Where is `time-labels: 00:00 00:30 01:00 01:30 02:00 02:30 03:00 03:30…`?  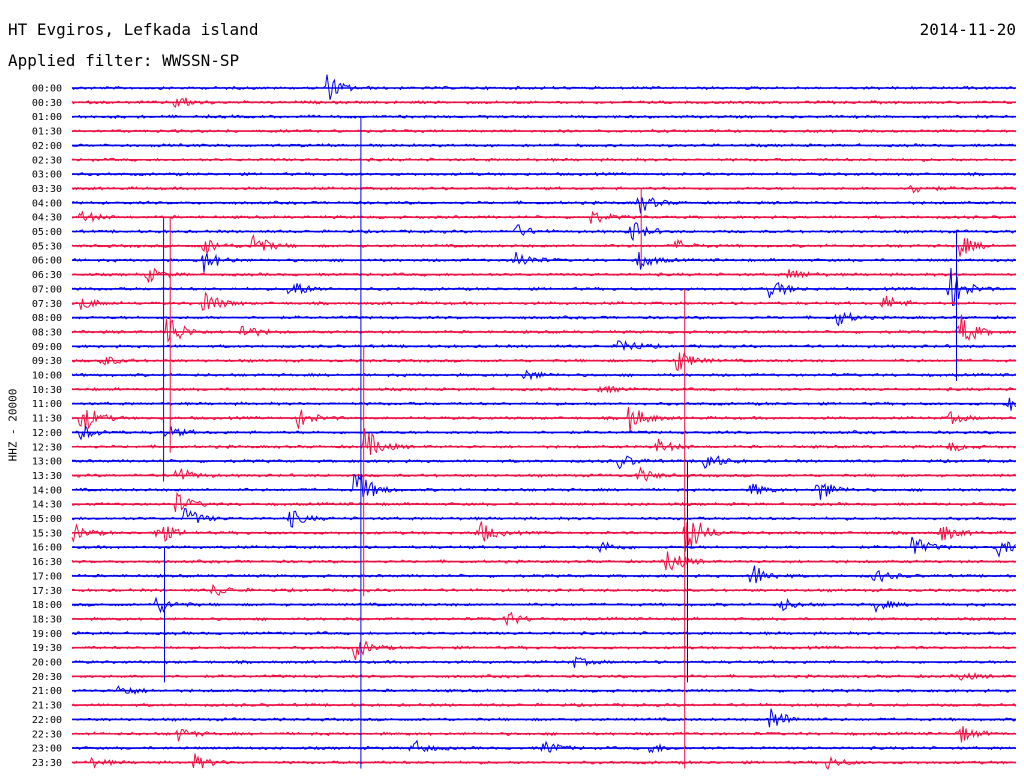 time-labels: 00:00 00:30 01:00 01:30 02:00 02:30 03:00 03:30… is located at coordinates (47, 426).